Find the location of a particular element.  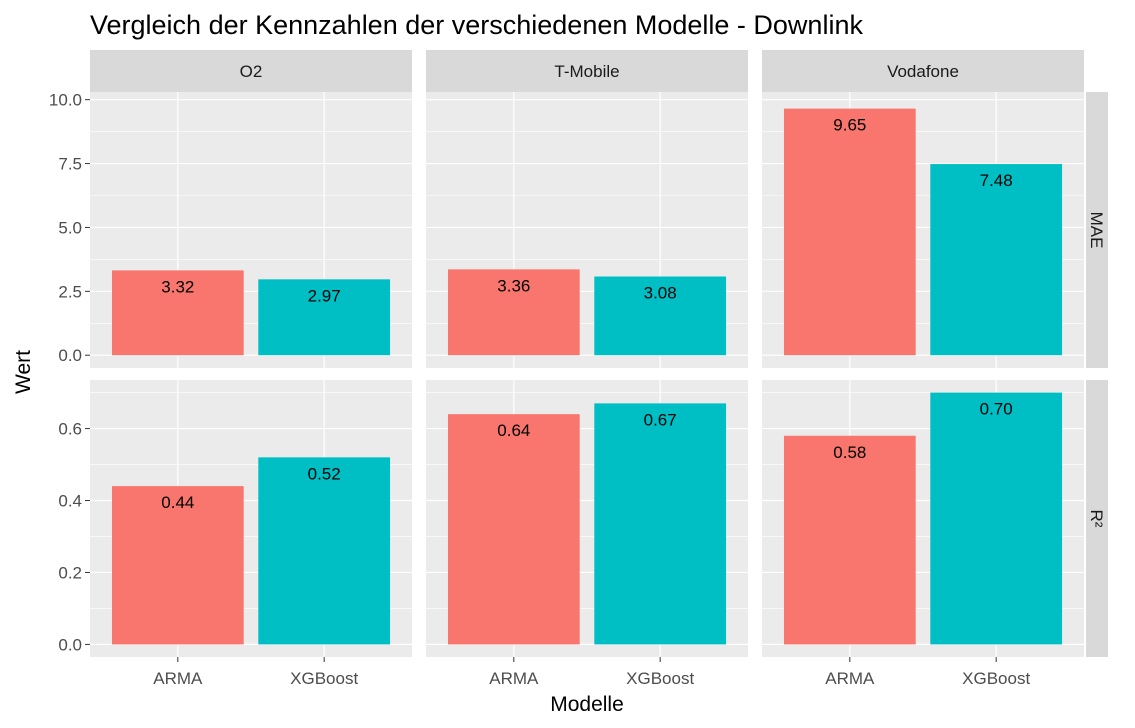

y-tick-label-mae: 2.5 is located at coordinates (70, 291).